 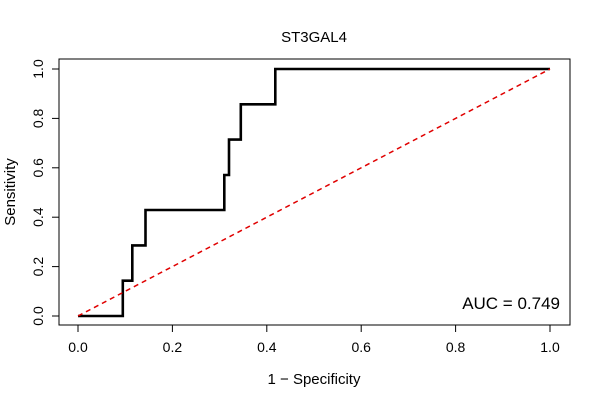 I want to click on x-tick-label: 0.8, so click(x=456, y=347).